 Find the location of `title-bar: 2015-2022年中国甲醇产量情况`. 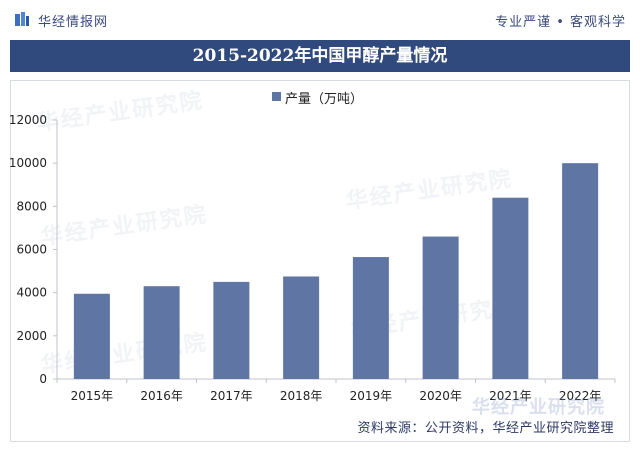

title-bar: 2015-2022年中国甲醇产量情况 is located at coordinates (320, 56).